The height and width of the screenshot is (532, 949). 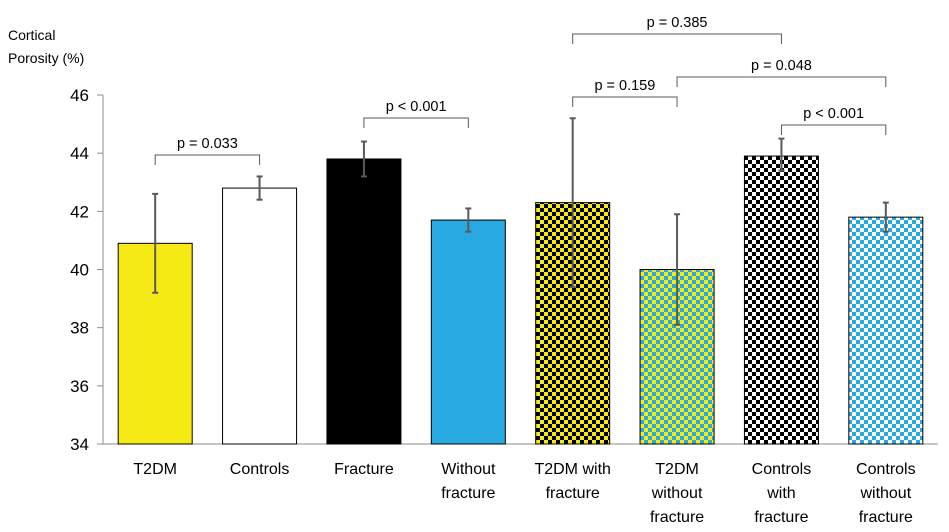 I want to click on x-category-label: Controls, so click(x=260, y=469).